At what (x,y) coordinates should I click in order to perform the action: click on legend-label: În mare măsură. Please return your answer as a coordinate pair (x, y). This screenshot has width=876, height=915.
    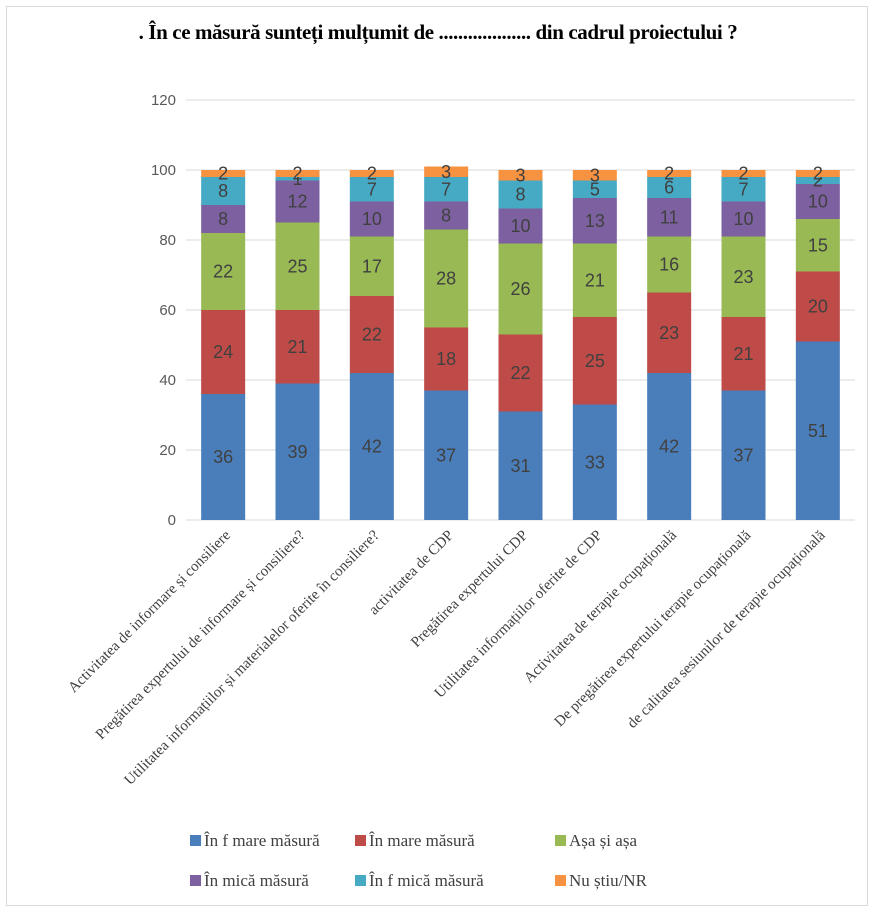
    Looking at the image, I should click on (422, 840).